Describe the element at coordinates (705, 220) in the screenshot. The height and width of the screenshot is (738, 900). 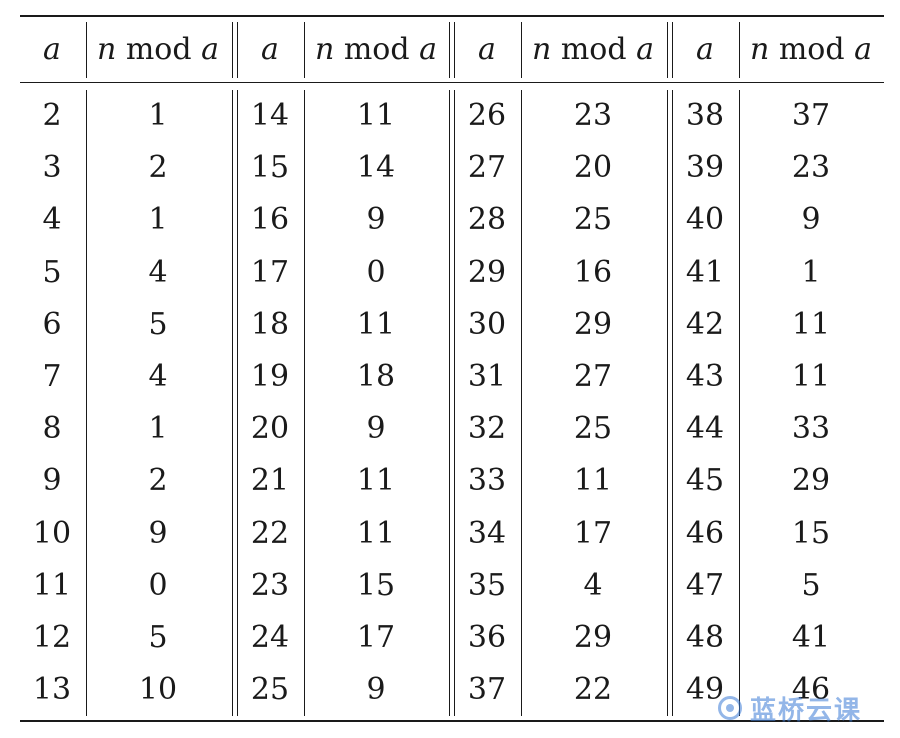
I see `cell-a: 40` at that location.